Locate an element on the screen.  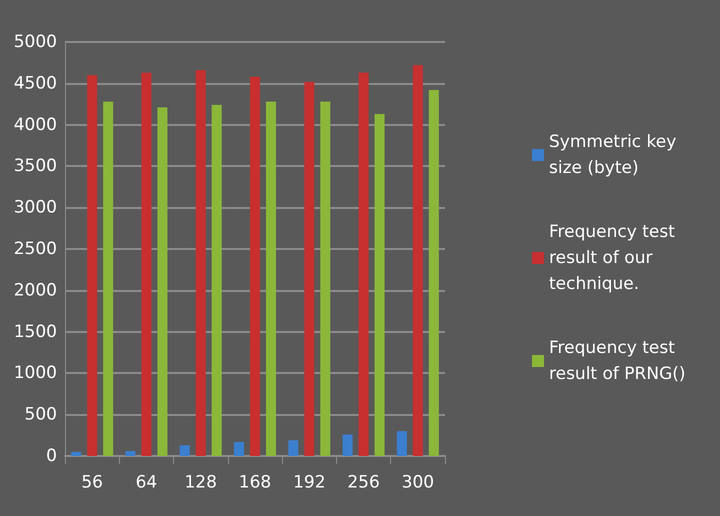
y-tick-label: 500 is located at coordinates (40, 414).